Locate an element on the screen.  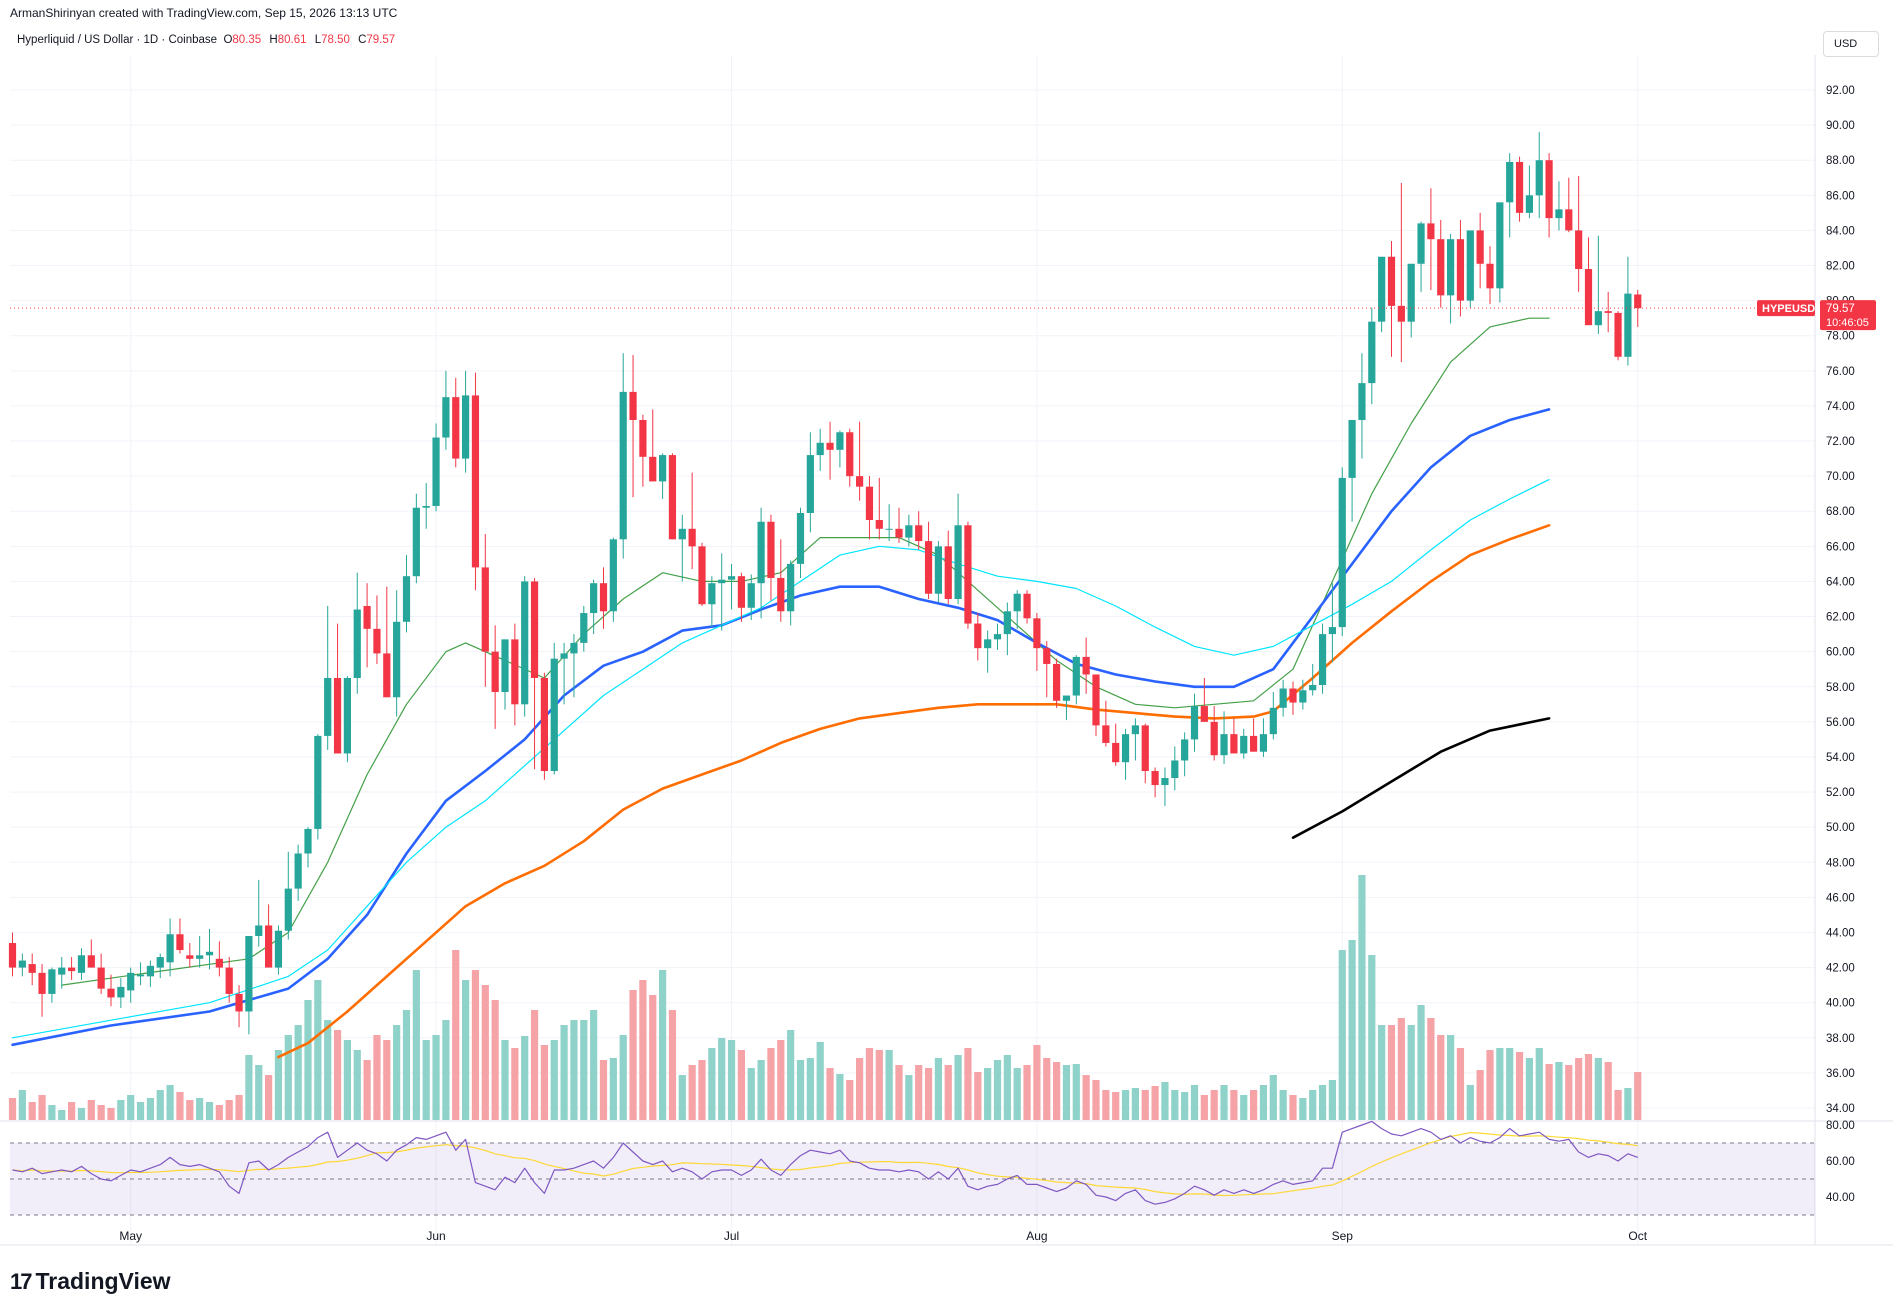
symbol-description: Hyperliquid / US Dollar · 1D · Coinbase is located at coordinates (117, 40).